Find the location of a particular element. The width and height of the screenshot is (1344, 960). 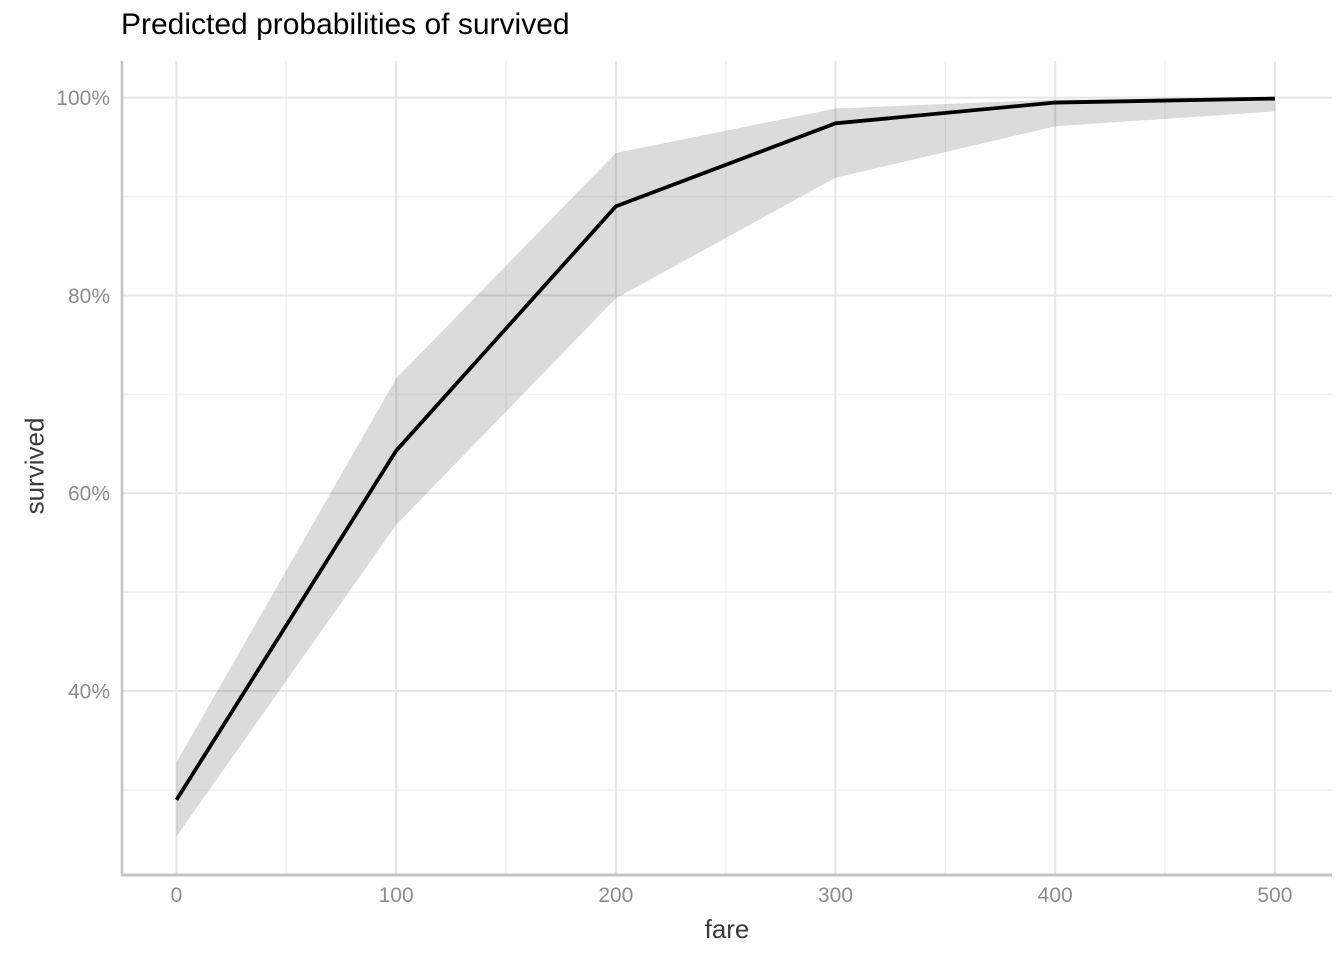

x-axis-title: fare is located at coordinates (727, 929).